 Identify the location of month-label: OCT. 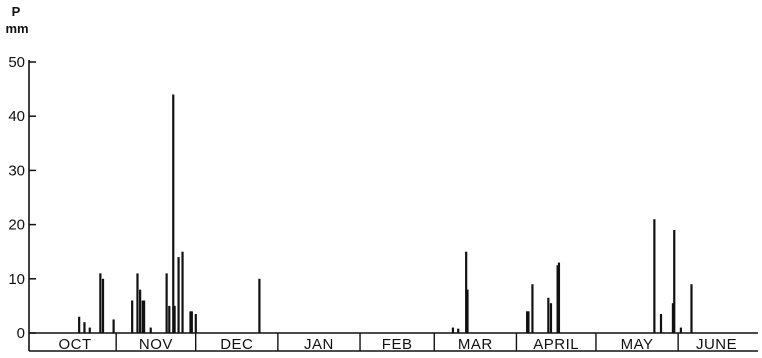
(75, 344).